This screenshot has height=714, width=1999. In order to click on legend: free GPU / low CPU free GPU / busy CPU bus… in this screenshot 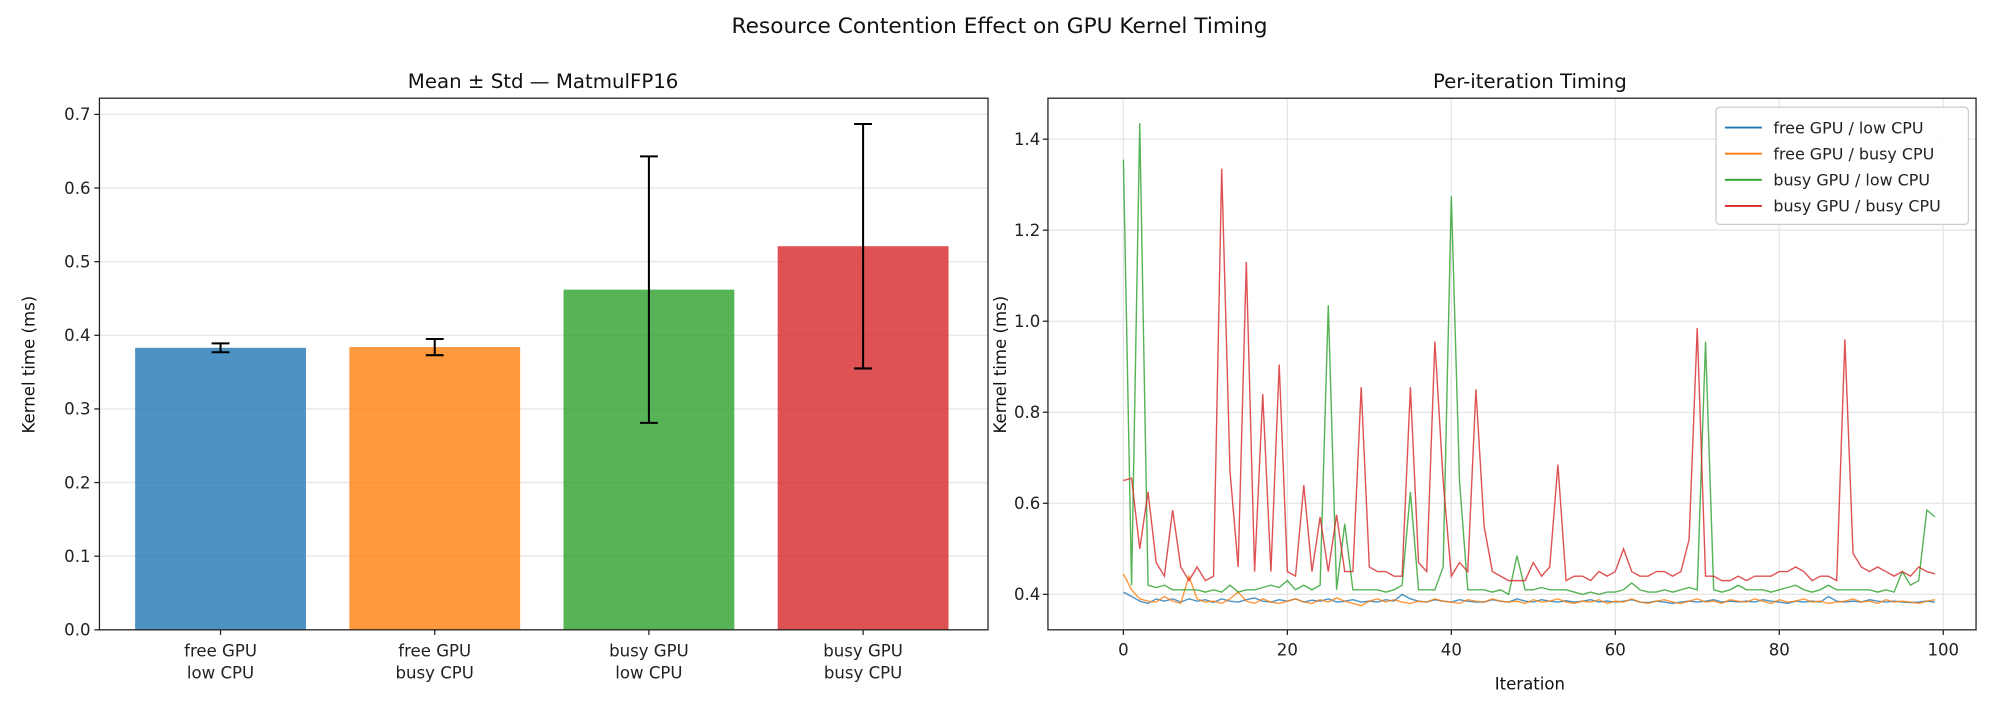, I will do `click(1842, 166)`.